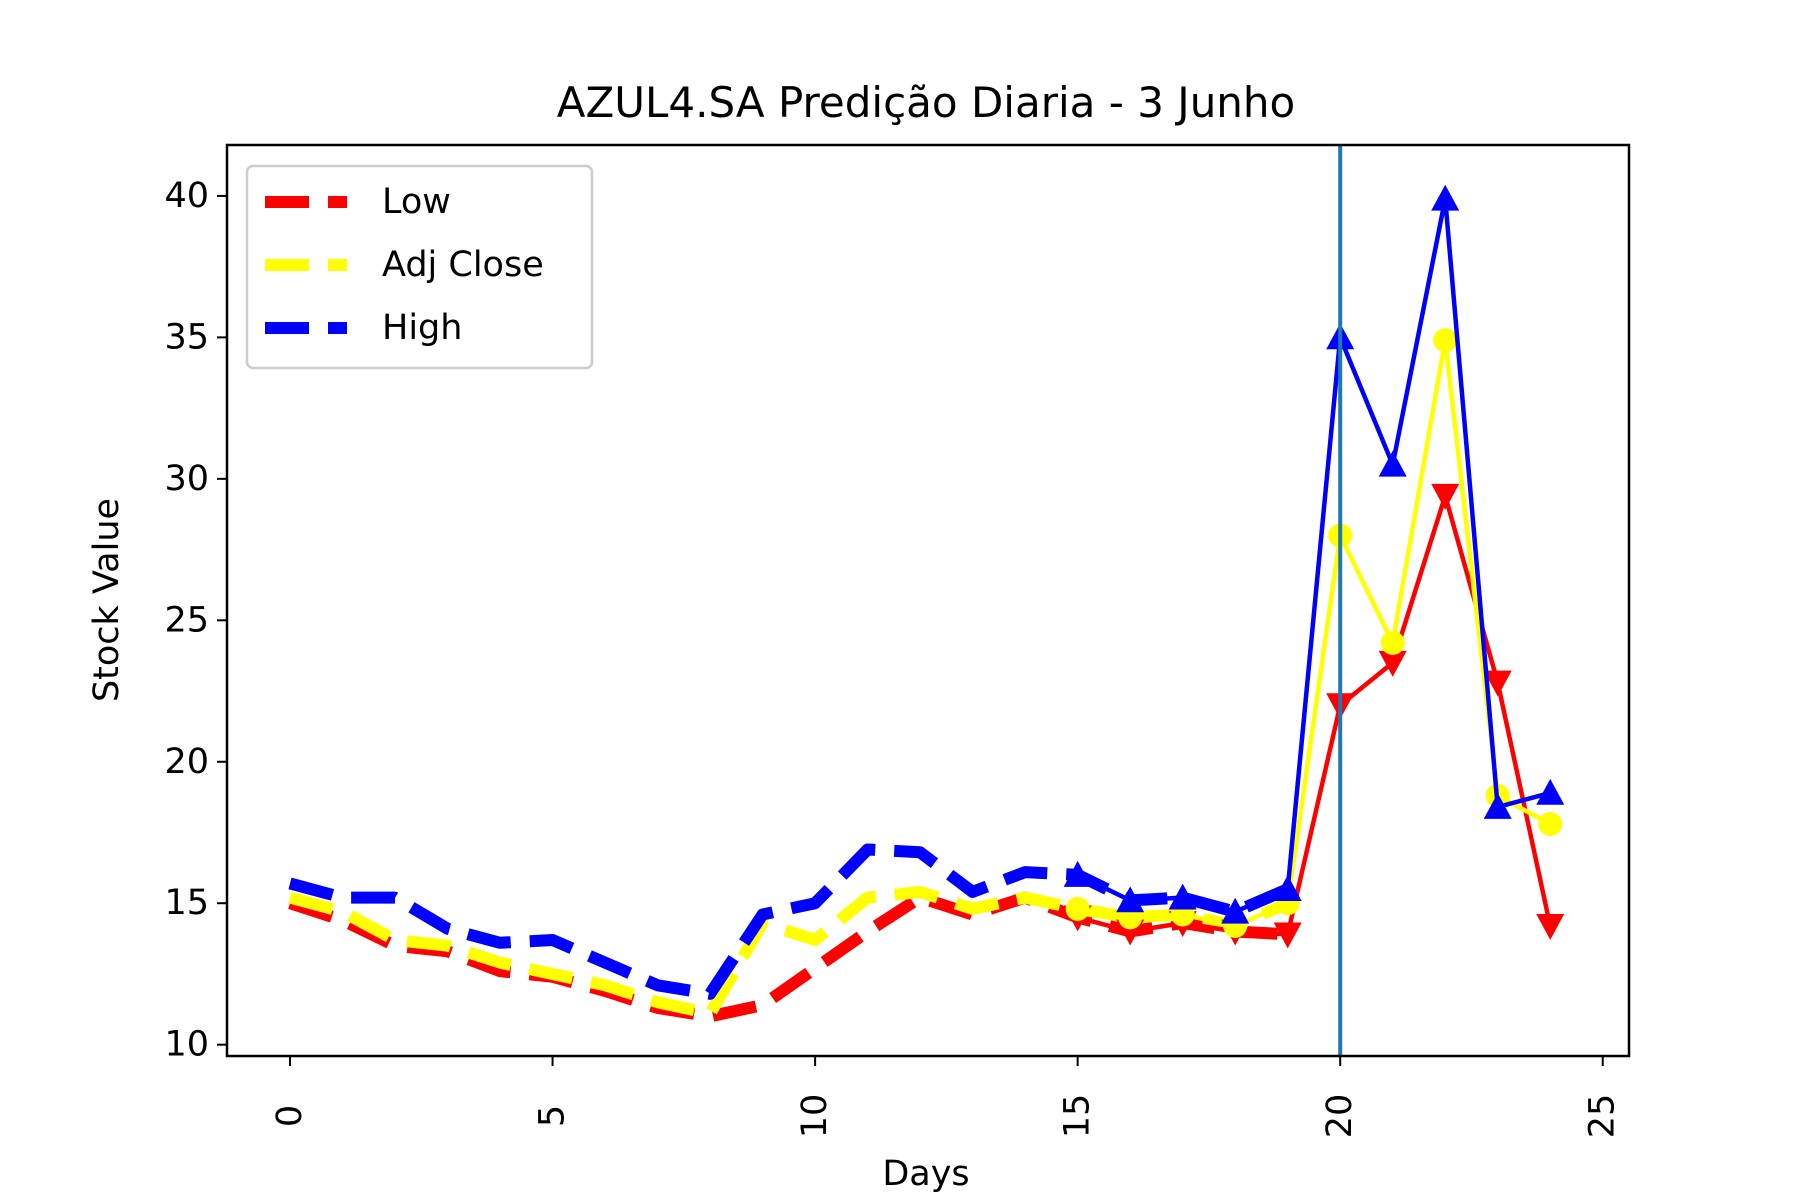 This screenshot has height=1200, width=1800. I want to click on x-axis-label: Days, so click(925, 1174).